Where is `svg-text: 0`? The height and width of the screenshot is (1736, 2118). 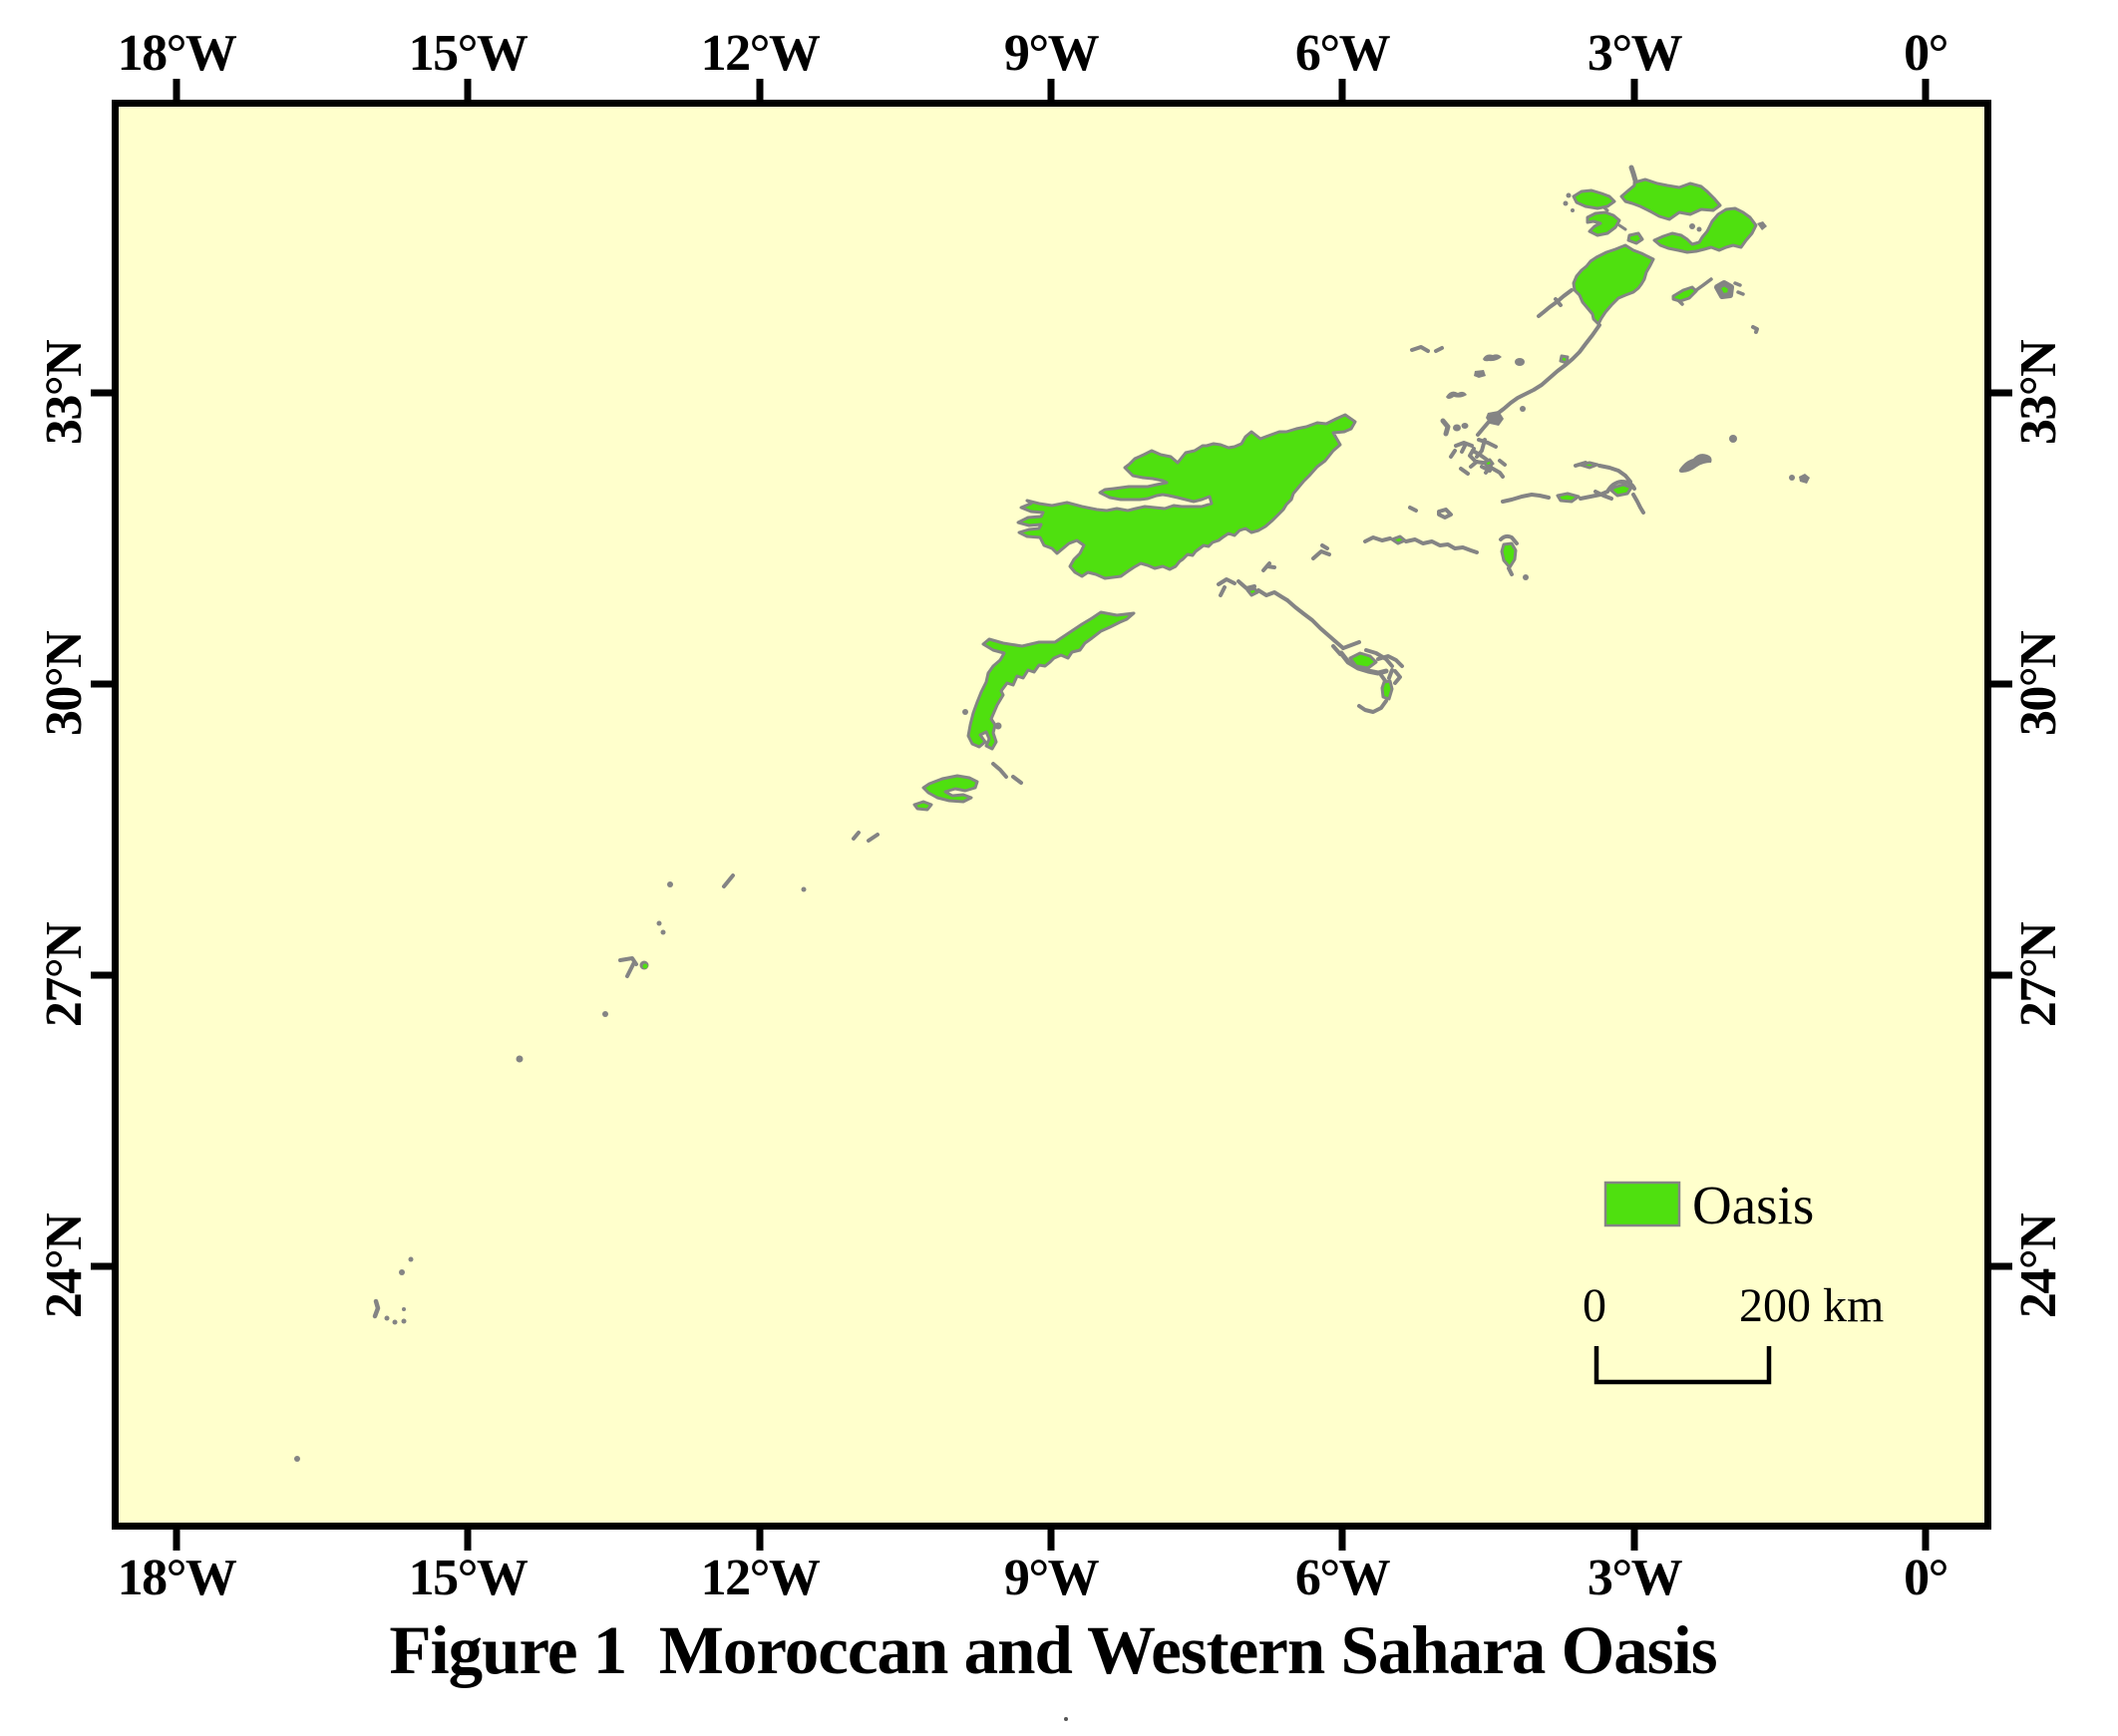
svg-text: 0 is located at coordinates (1594, 1305).